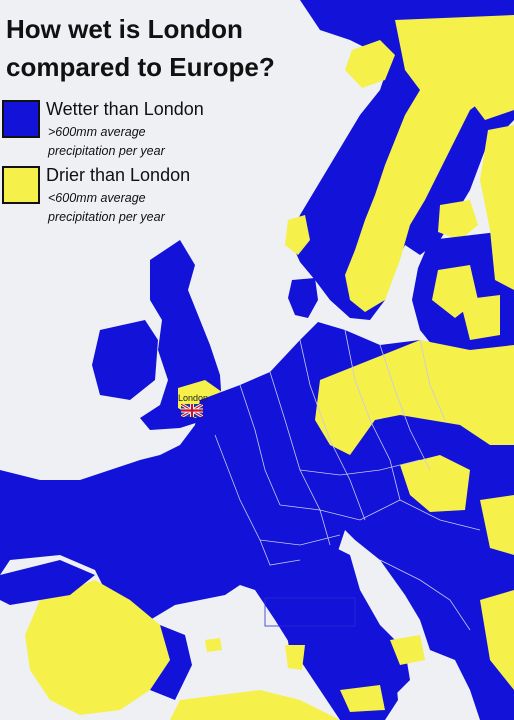  What do you see at coordinates (192, 410) in the screenshot?
I see `union-jack-icon` at bounding box center [192, 410].